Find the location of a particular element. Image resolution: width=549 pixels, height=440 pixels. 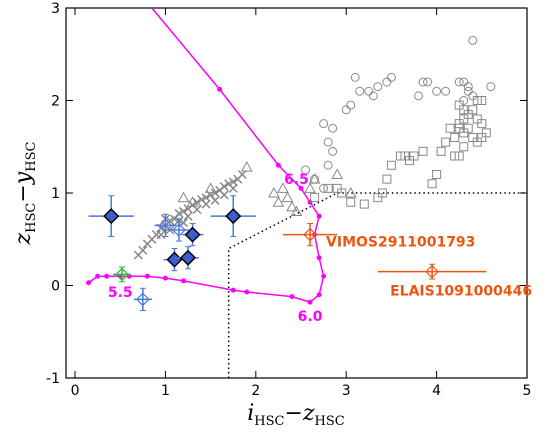

y-tick-label: 3 is located at coordinates (55, 9).